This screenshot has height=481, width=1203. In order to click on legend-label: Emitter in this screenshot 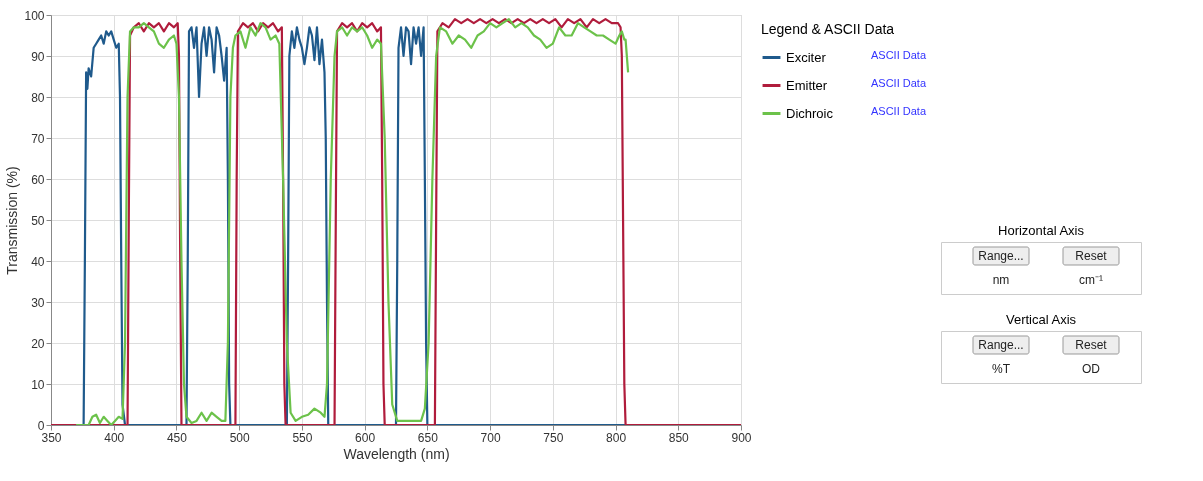, I will do `click(807, 85)`.